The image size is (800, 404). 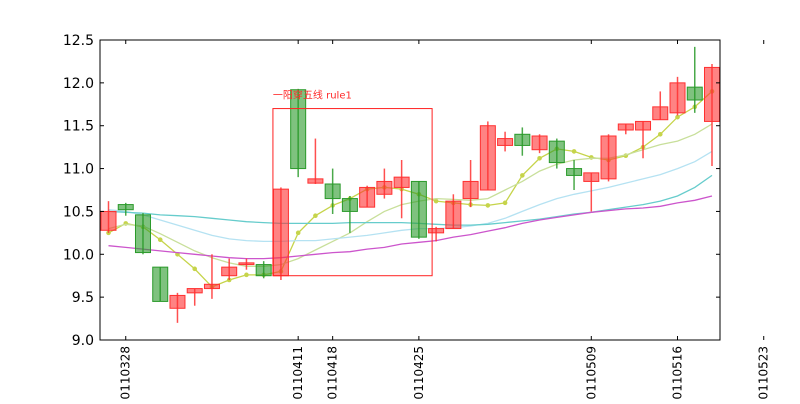 I want to click on x-tick-label: 20110328, so click(x=126, y=373).